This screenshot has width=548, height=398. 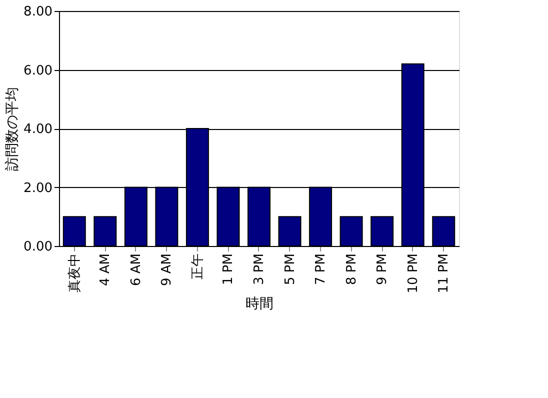 What do you see at coordinates (38, 70) in the screenshot?
I see `y-tick-label: 6.00` at bounding box center [38, 70].